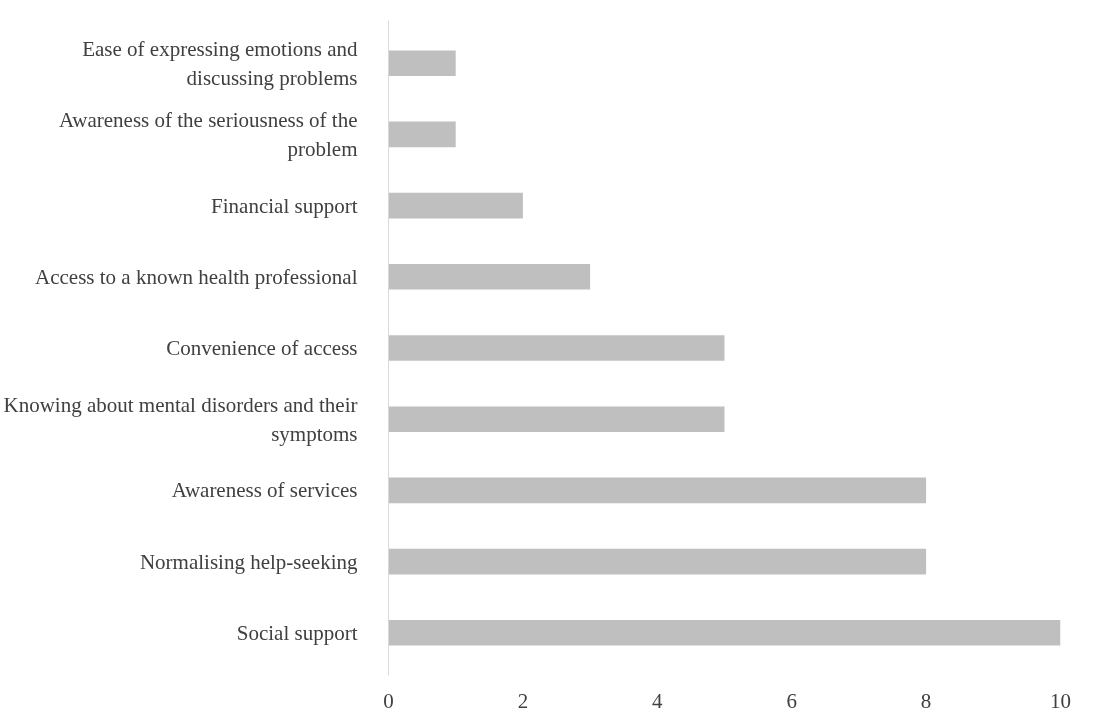 The image size is (1094, 714). I want to click on y-tick-label: Social support, so click(297, 632).